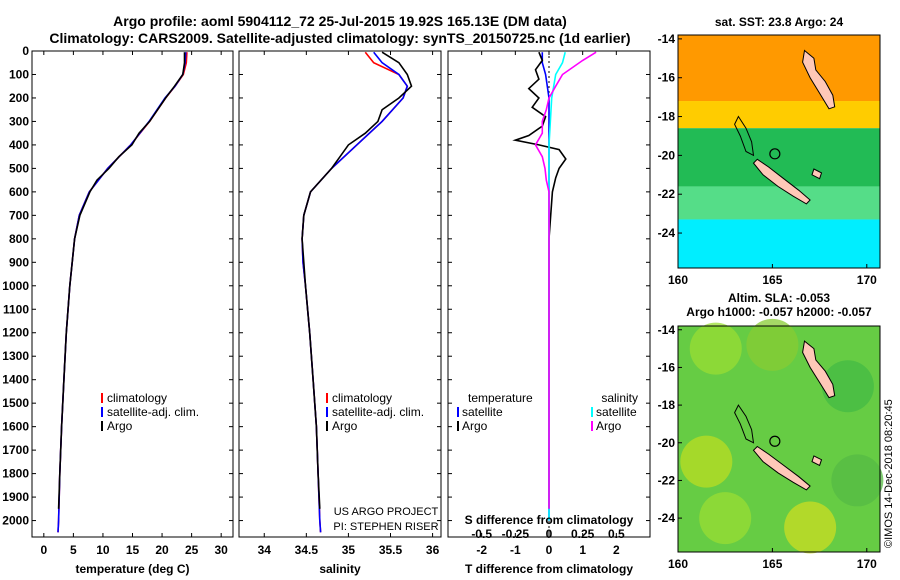  I want to click on y-tick-label: 1100, so click(16, 309).